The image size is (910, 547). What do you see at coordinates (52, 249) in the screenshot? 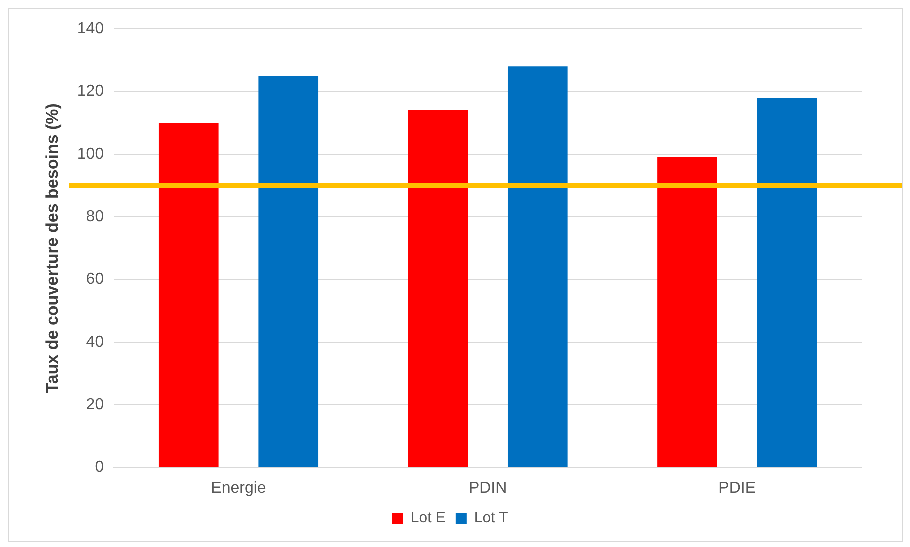
I see `y-axis-title: Taux de couverture des besoins (%)` at bounding box center [52, 249].